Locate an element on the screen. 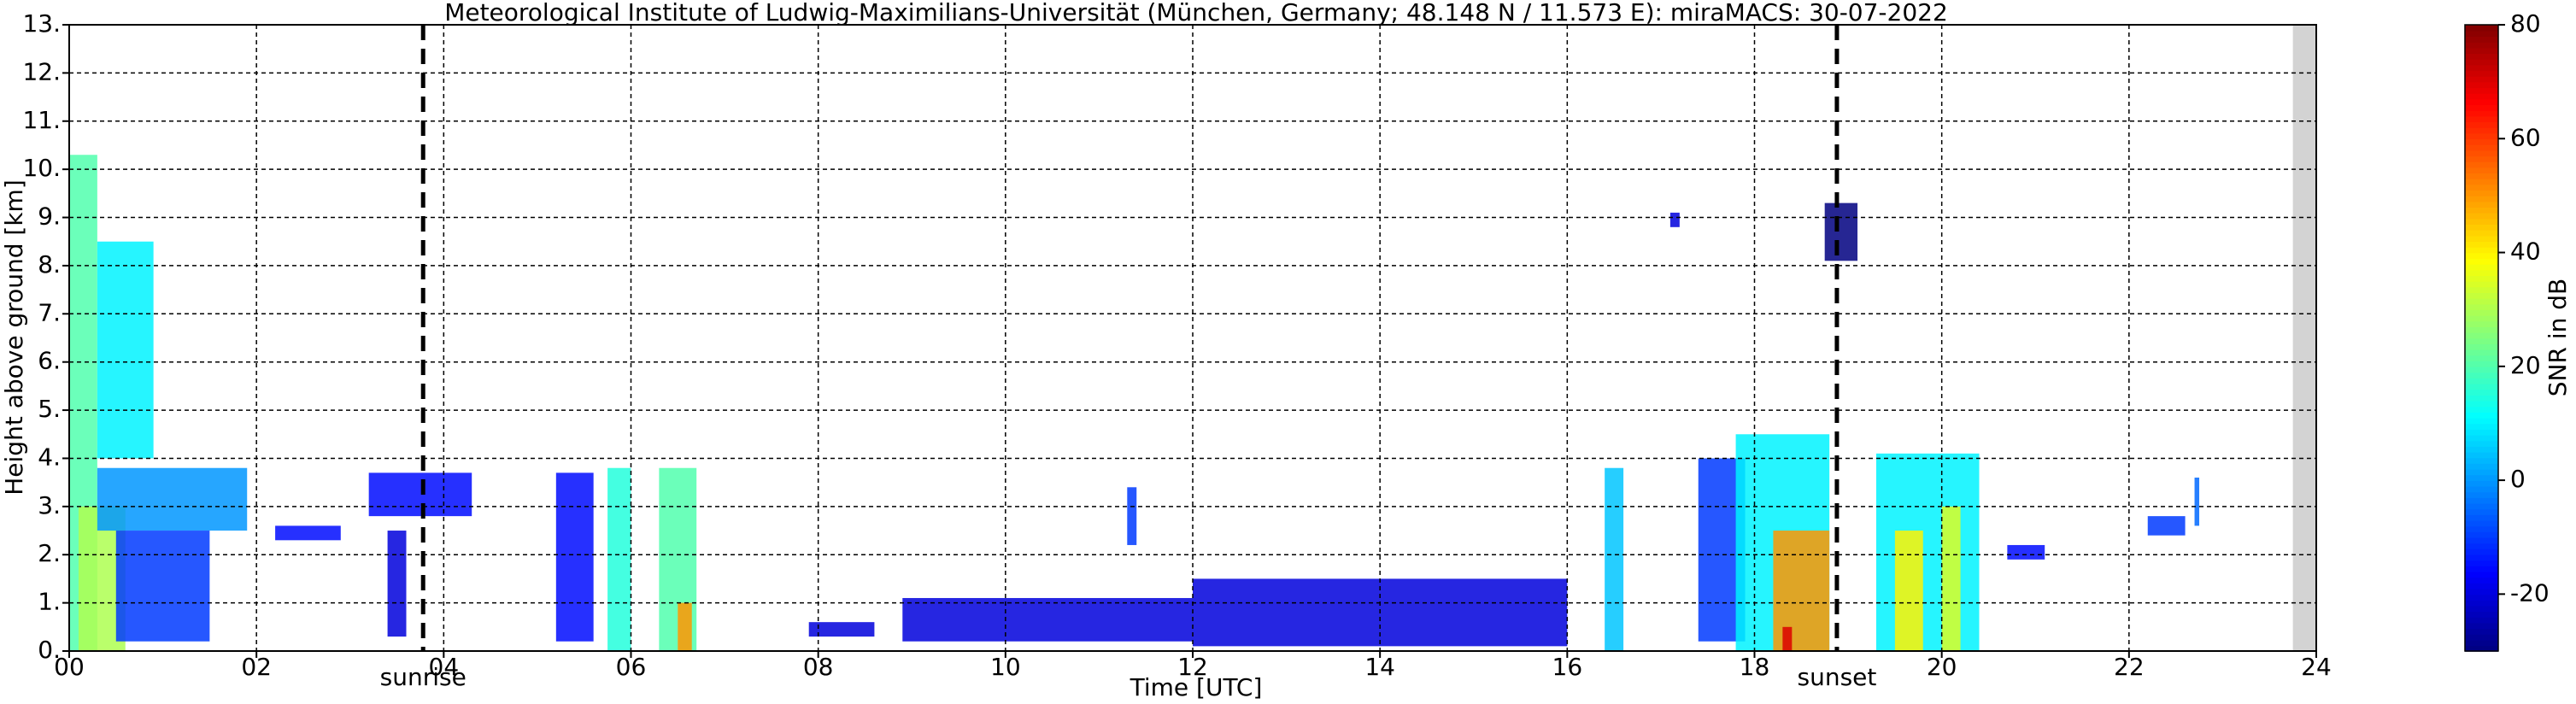  y-tick-label: 4. is located at coordinates (49, 457).